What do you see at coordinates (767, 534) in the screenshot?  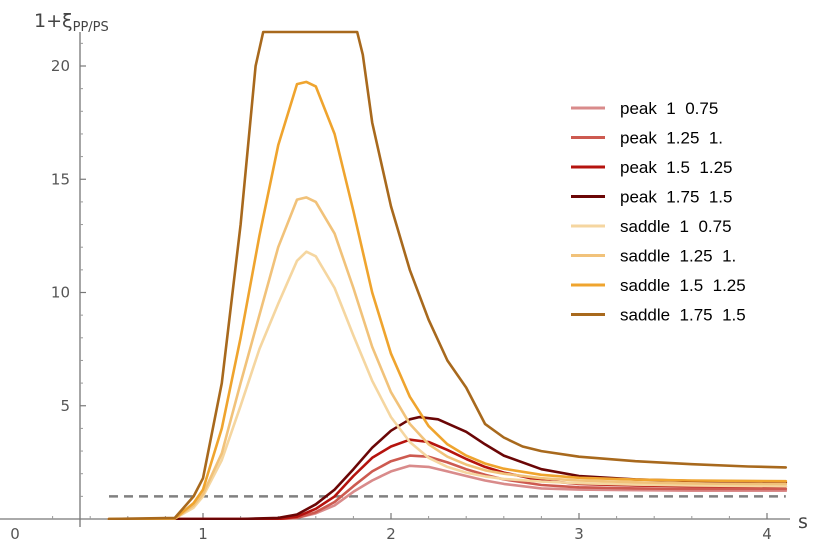 I see `x-tick-label: 4` at bounding box center [767, 534].